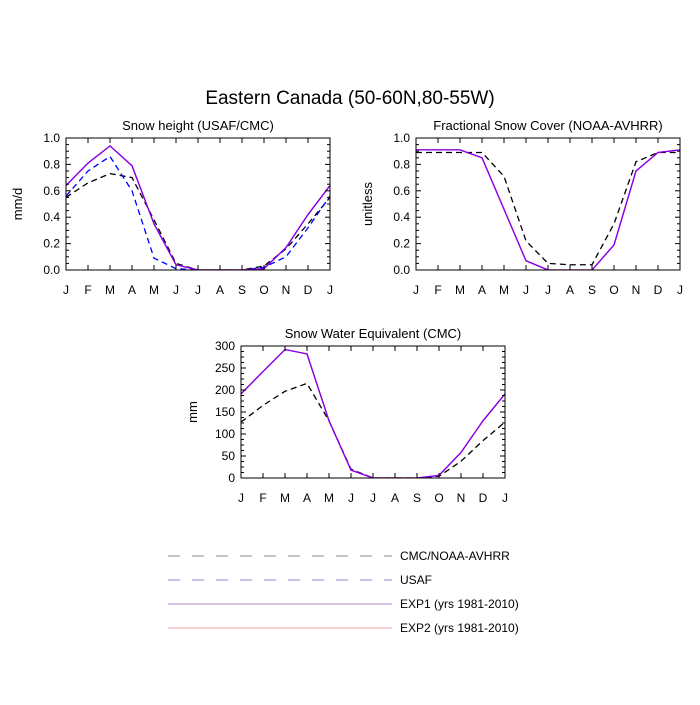  I want to click on y-axis-label: mm, so click(192, 412).